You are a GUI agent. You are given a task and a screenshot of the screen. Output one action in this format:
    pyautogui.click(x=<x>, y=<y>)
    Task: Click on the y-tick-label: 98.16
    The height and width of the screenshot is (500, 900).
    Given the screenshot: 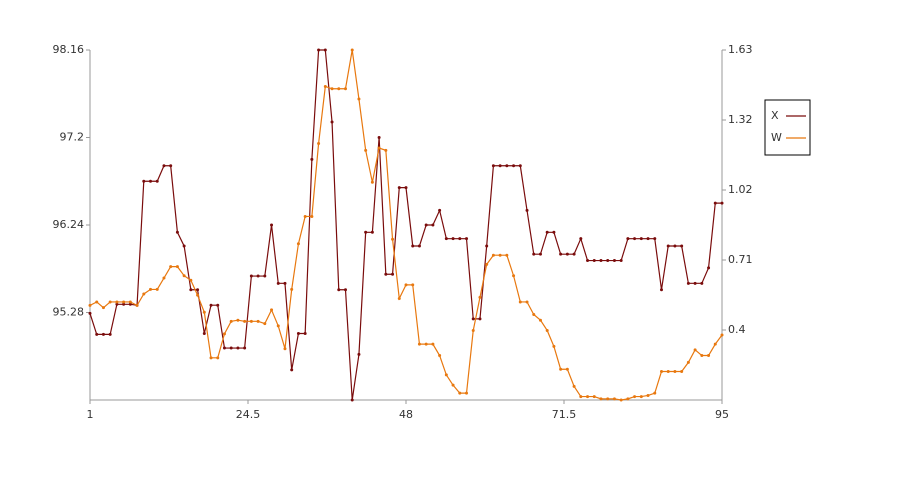 What is the action you would take?
    pyautogui.click(x=69, y=49)
    